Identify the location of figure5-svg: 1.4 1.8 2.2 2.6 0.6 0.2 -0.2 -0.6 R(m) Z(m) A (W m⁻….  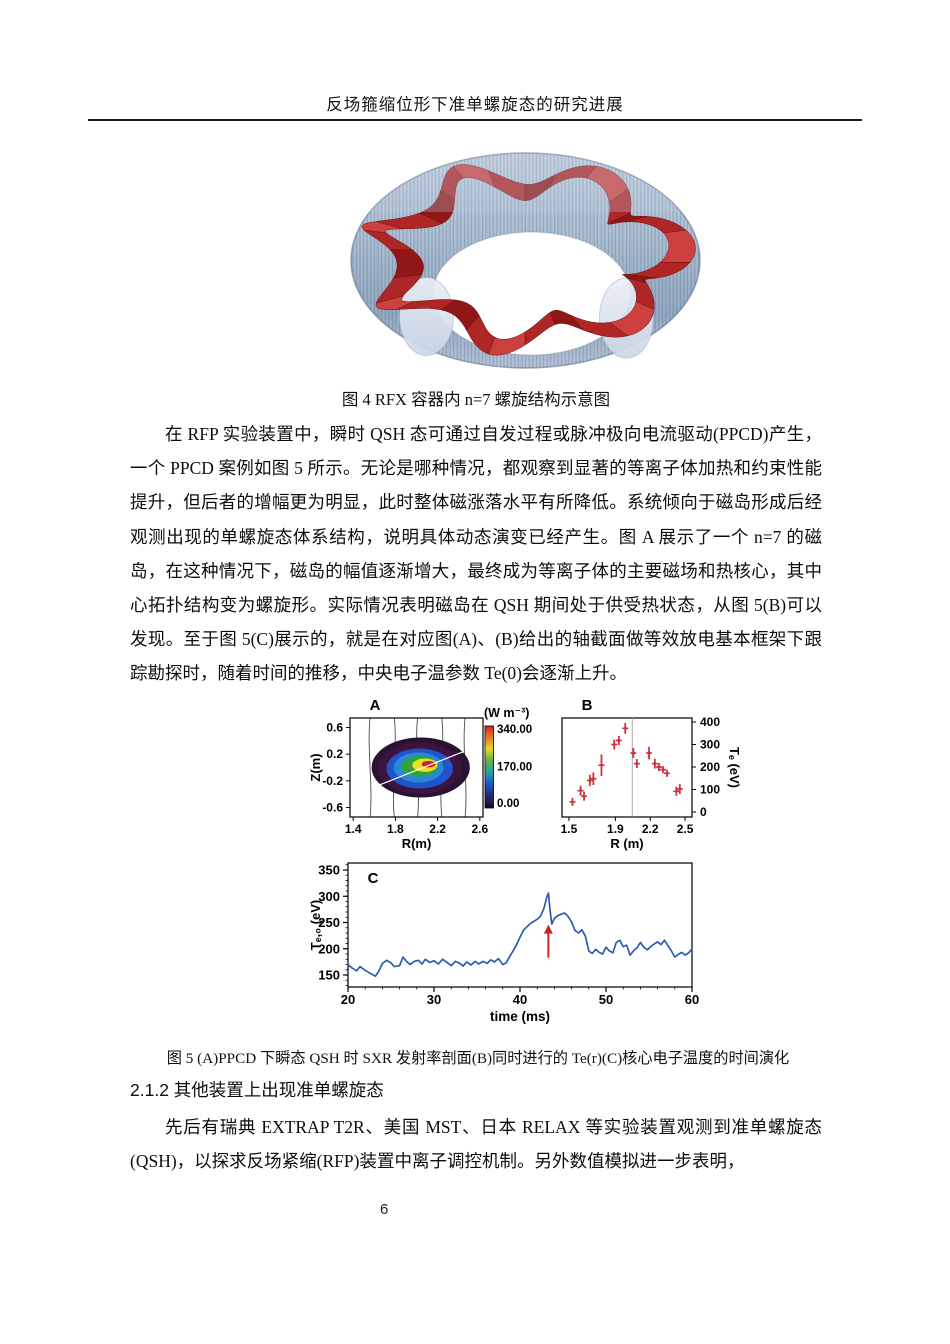
(525, 860).